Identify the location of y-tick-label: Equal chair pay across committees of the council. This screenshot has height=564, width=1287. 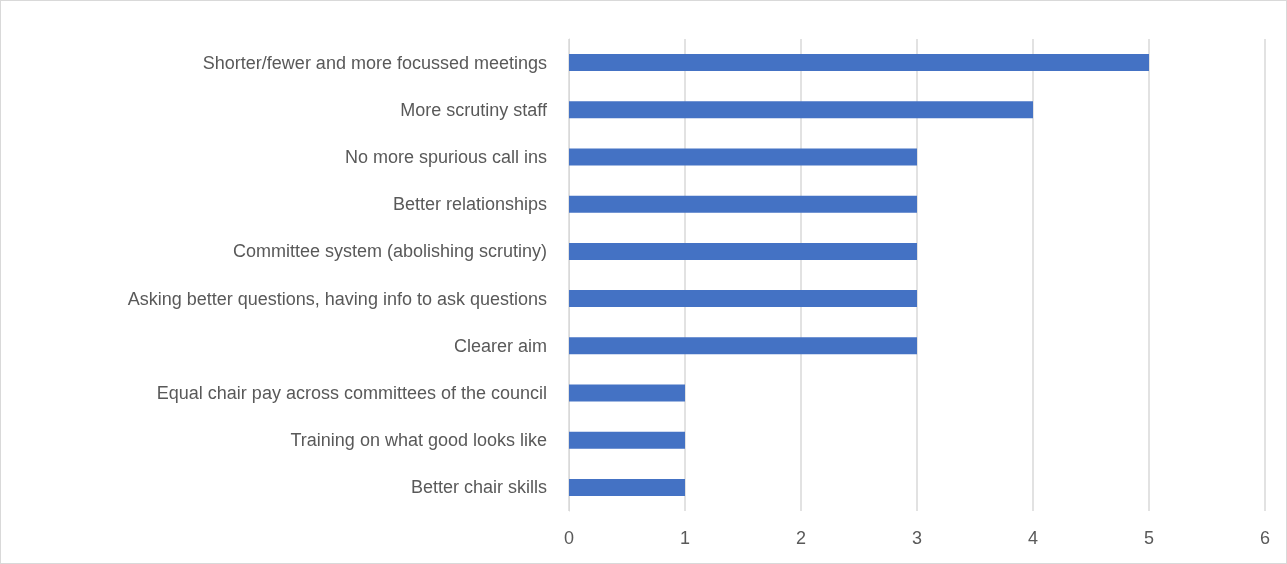
(351, 393).